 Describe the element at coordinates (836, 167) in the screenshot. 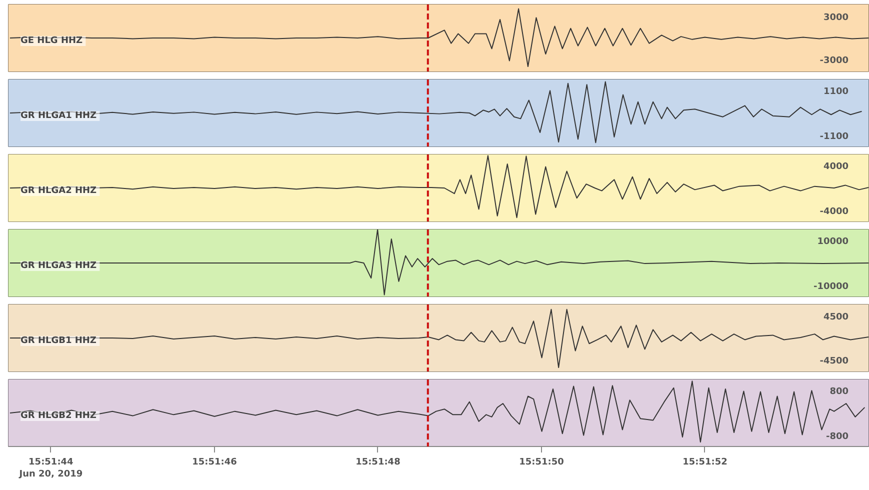

I see `y-tick-label: 4000` at that location.